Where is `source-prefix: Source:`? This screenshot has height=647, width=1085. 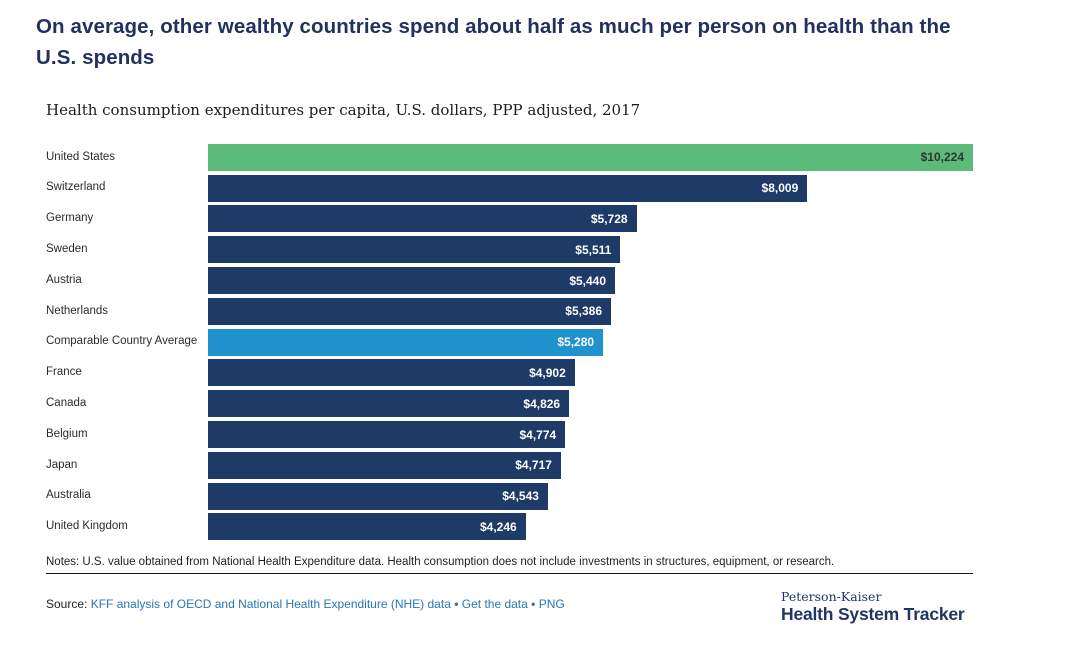 source-prefix: Source: is located at coordinates (68, 604).